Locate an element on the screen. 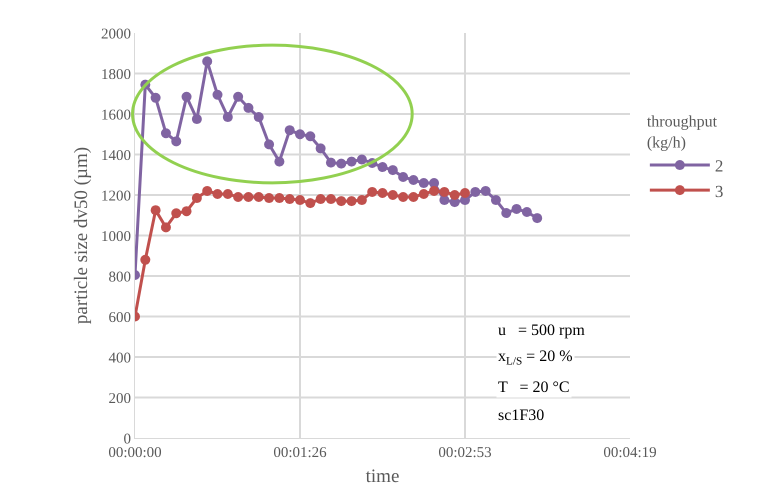  y-tick-label: 1800 is located at coordinates (116, 74).